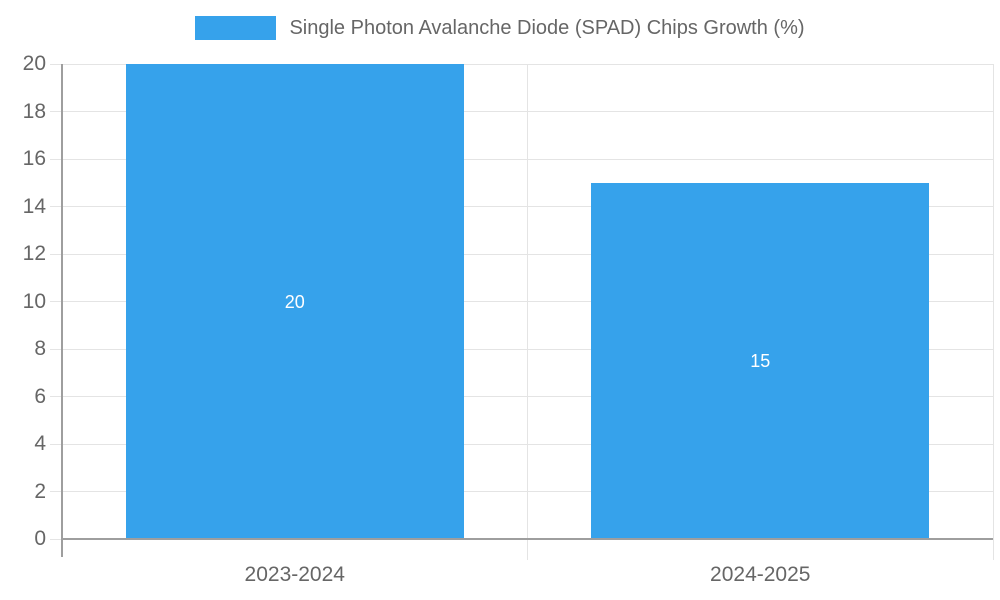 Image resolution: width=1000 pixels, height=600 pixels. What do you see at coordinates (760, 574) in the screenshot?
I see `x-axis-tick-label: 2024-2025` at bounding box center [760, 574].